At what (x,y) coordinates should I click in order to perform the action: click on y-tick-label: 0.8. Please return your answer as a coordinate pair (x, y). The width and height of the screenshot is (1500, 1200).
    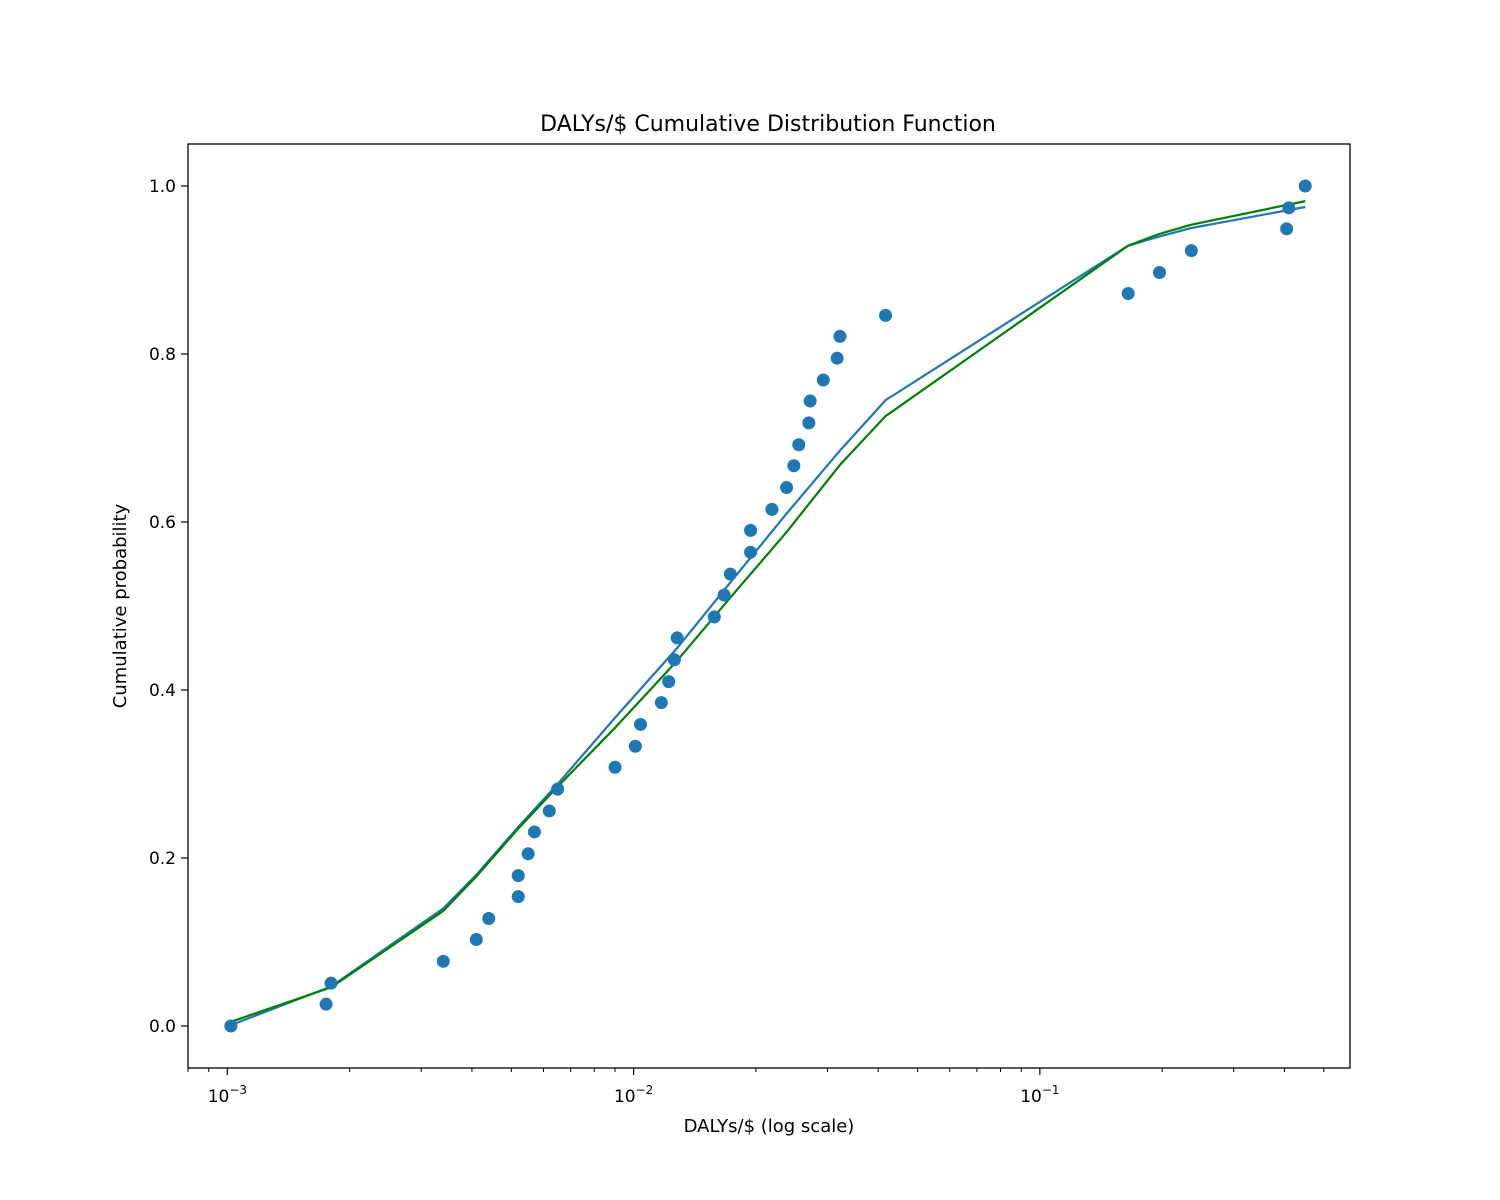
    Looking at the image, I should click on (162, 355).